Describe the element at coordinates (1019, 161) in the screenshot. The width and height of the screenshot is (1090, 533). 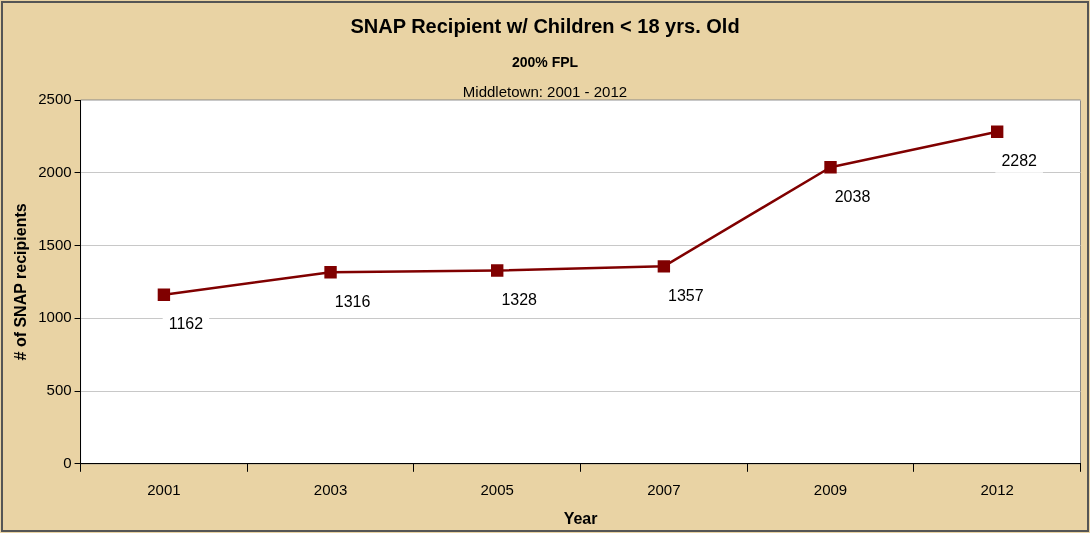
I see `data-label: 2282` at that location.